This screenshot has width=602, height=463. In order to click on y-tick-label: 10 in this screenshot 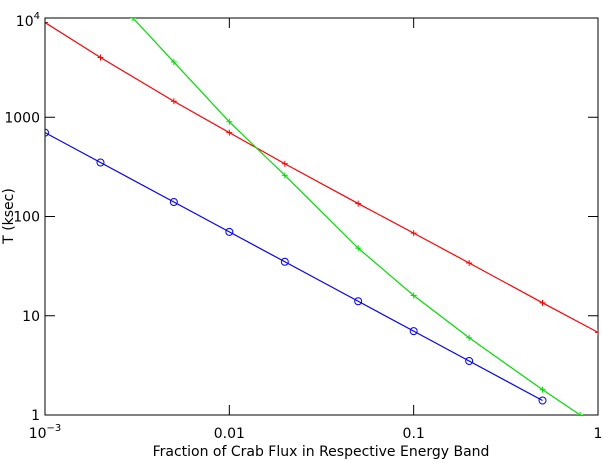, I will do `click(31, 317)`.